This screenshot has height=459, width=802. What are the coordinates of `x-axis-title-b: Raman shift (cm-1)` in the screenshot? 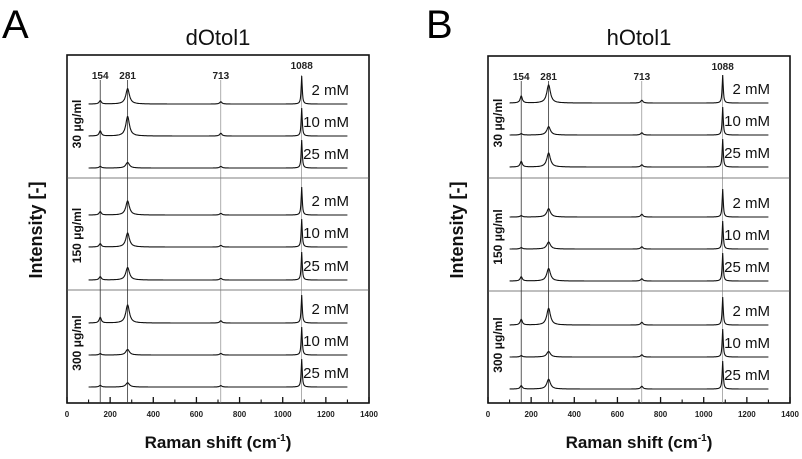 It's located at (639, 442).